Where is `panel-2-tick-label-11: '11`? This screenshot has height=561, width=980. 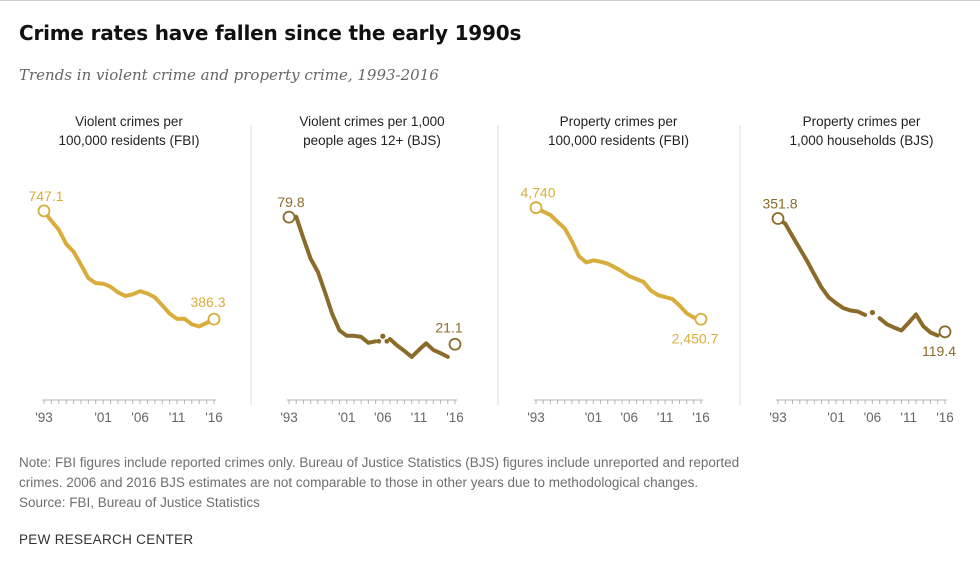
panel-2-tick-label-11: '11 is located at coordinates (419, 417).